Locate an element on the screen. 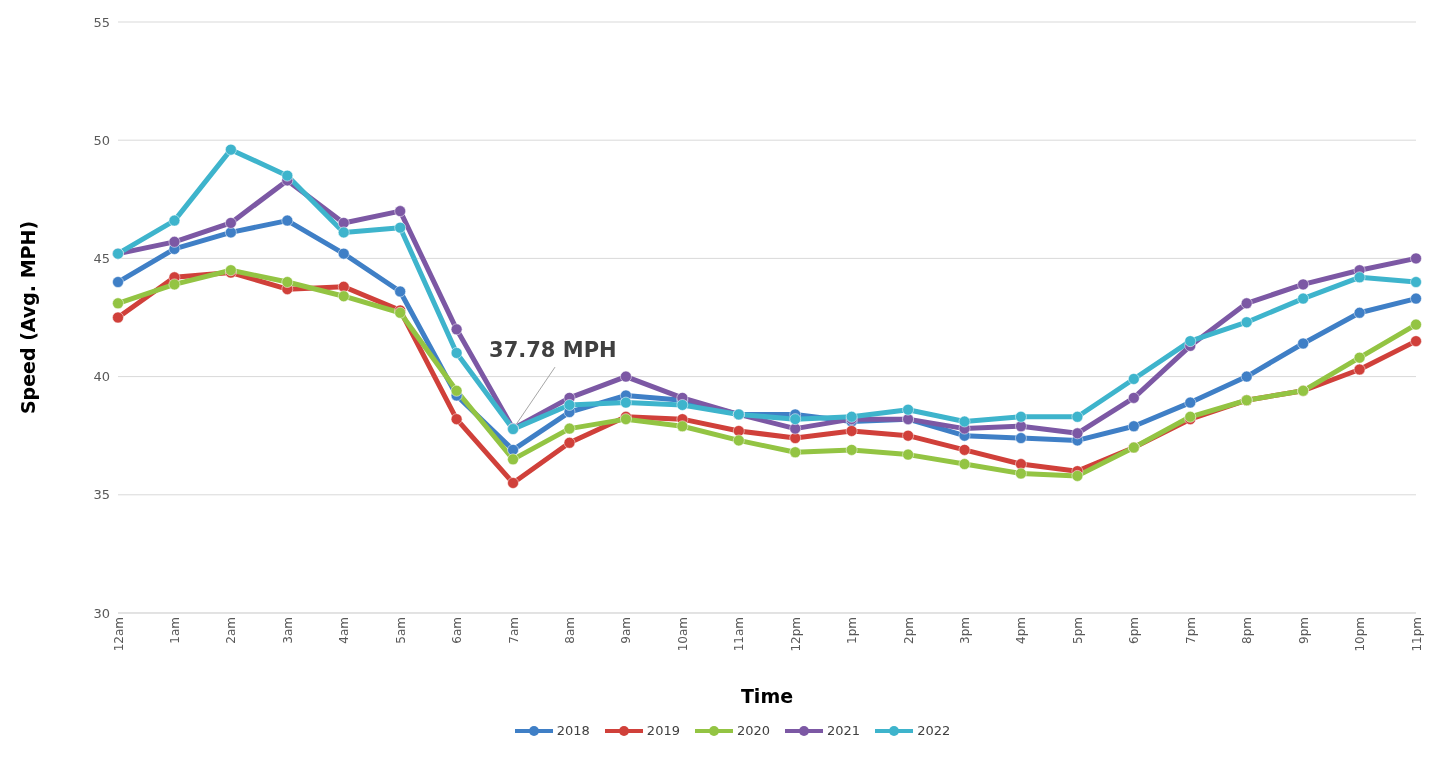 The width and height of the screenshot is (1438, 759). x-tick-label: 2pm is located at coordinates (908, 630).